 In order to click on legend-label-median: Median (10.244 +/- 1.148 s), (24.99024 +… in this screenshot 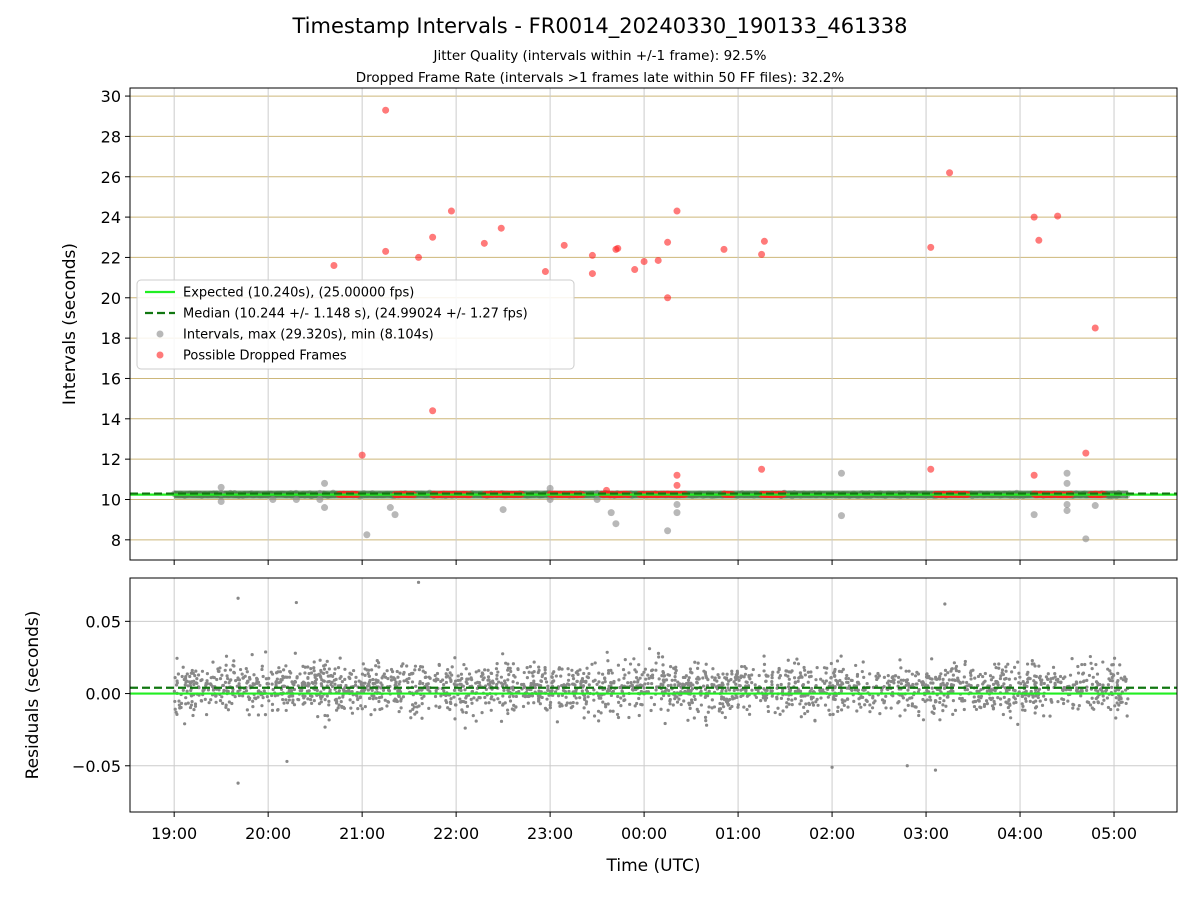, I will do `click(355, 314)`.